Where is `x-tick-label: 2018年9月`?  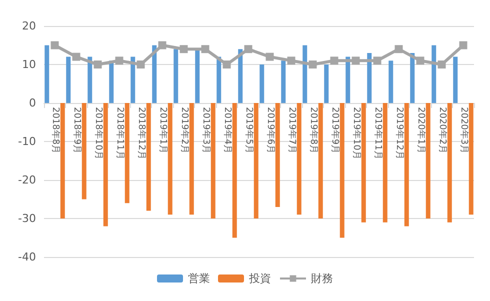 x-tick-label: 2018年9月 is located at coordinates (76, 130).